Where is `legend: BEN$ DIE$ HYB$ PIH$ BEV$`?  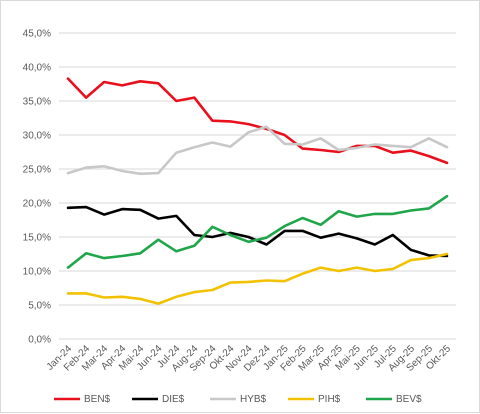
legend: BEN$ DIE$ HYB$ PIH$ BEV$ is located at coordinates (238, 399).